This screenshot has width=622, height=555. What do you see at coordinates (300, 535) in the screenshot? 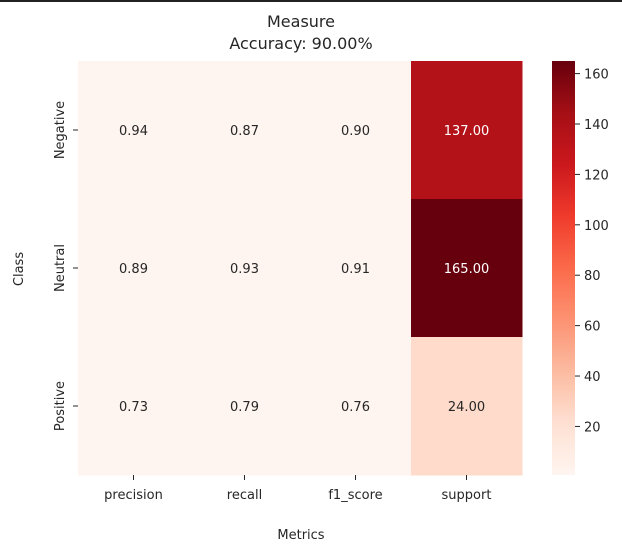
I see `x-axis-label: Metrics` at bounding box center [300, 535].